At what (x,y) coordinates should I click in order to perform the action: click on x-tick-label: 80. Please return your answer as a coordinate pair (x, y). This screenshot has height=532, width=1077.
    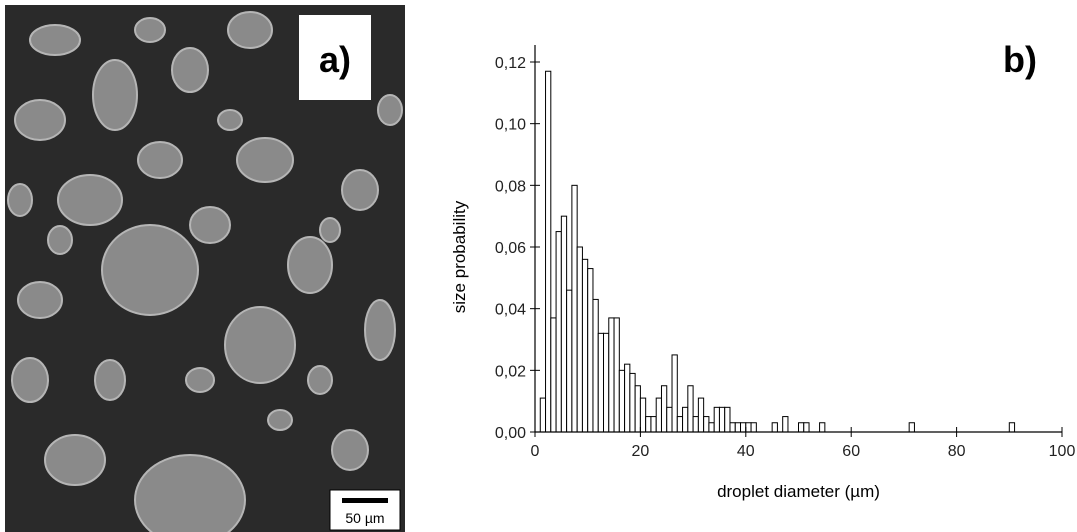
    Looking at the image, I should click on (957, 451).